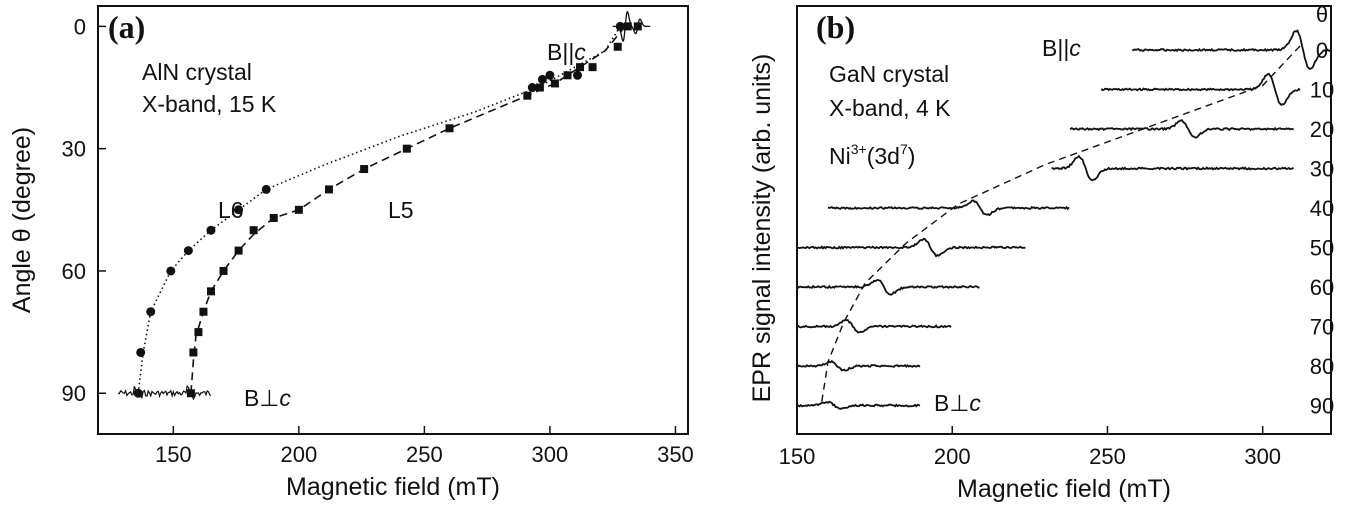  What do you see at coordinates (1322, 366) in the screenshot?
I see `theta-label: 80` at bounding box center [1322, 366].